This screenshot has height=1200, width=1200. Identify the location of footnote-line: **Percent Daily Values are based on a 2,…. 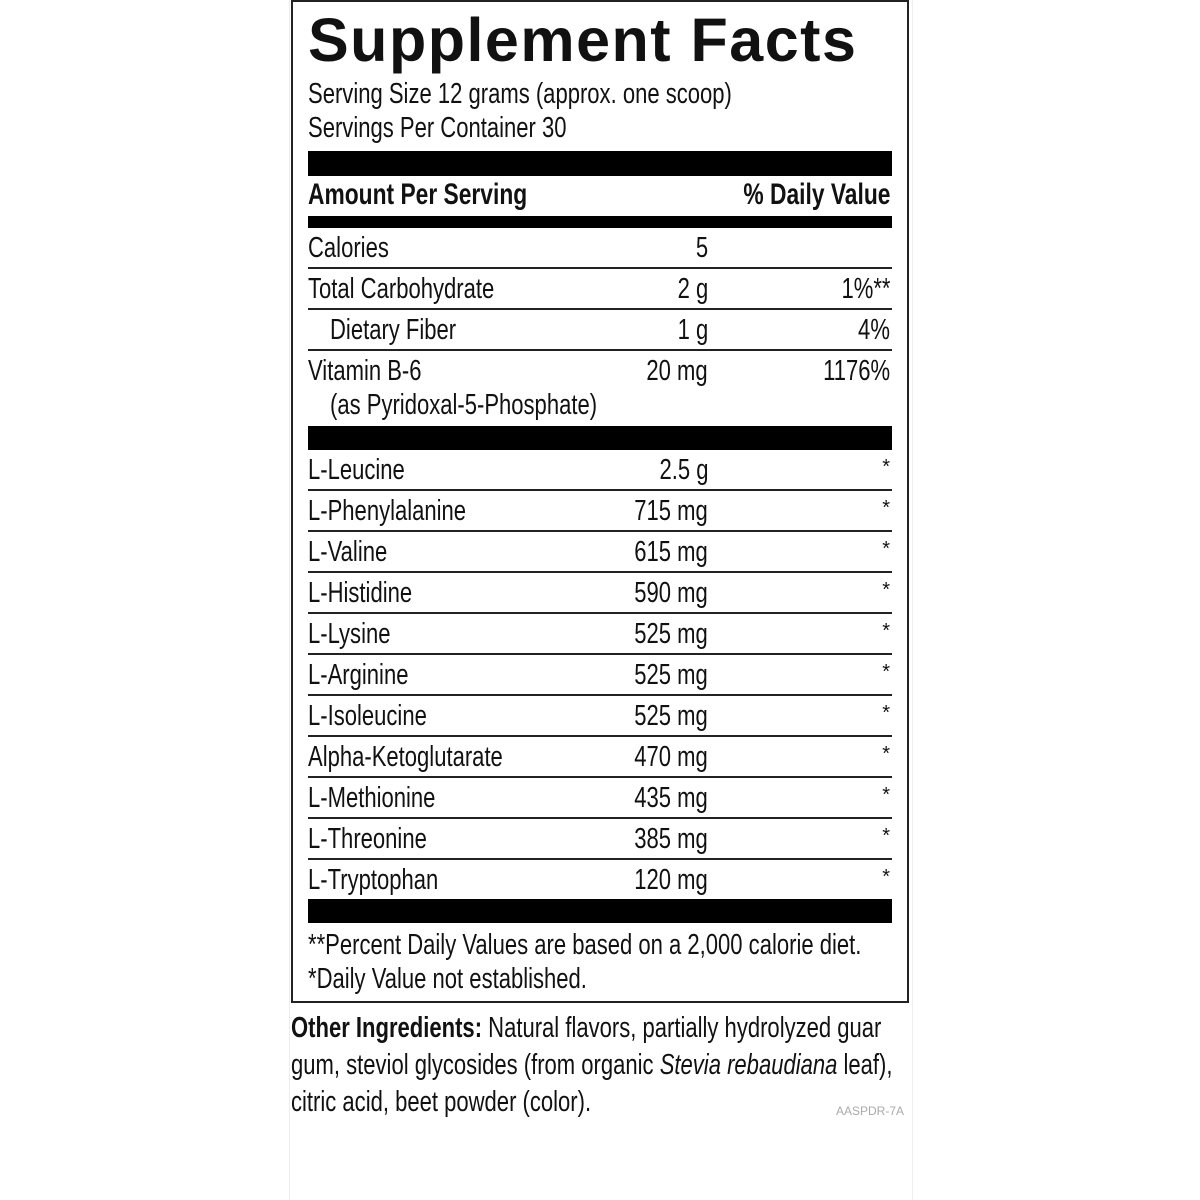
(600, 945).